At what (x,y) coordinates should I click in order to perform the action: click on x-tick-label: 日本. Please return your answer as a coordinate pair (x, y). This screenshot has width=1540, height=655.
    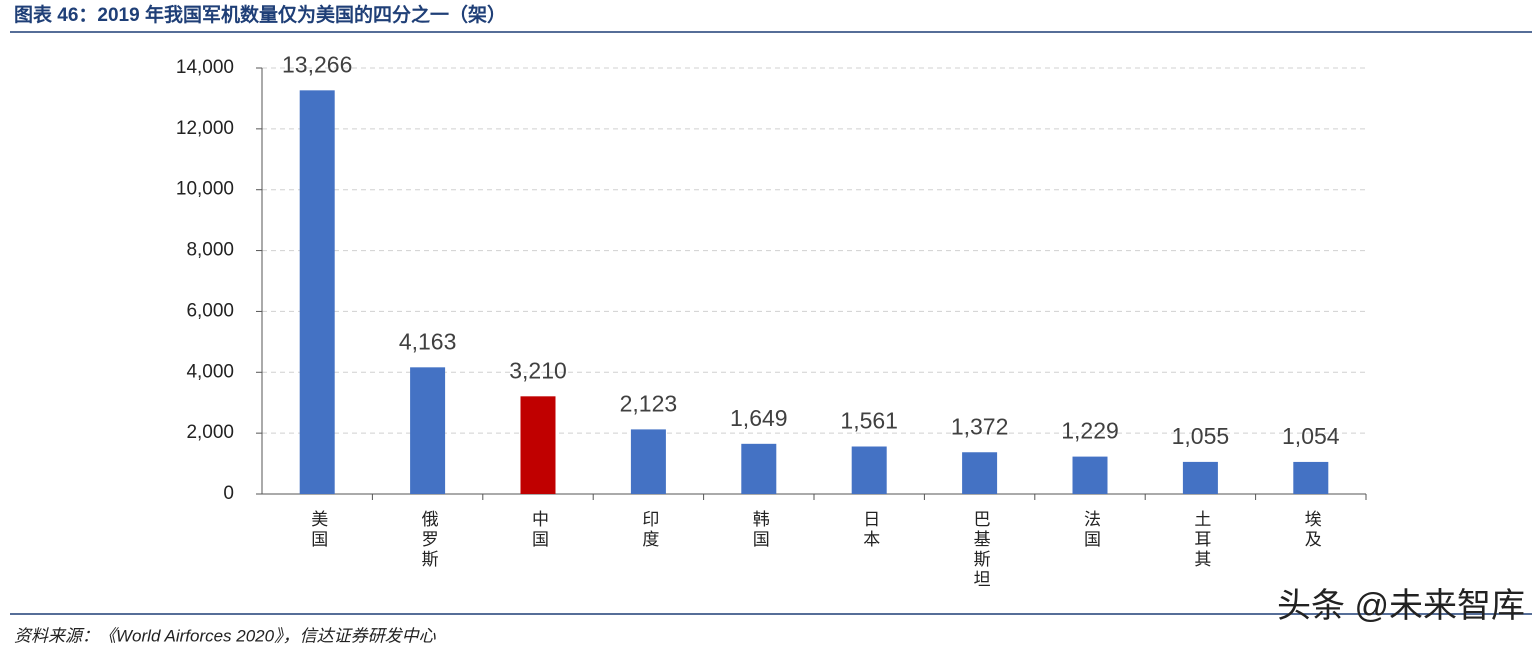
    Looking at the image, I should click on (869, 530).